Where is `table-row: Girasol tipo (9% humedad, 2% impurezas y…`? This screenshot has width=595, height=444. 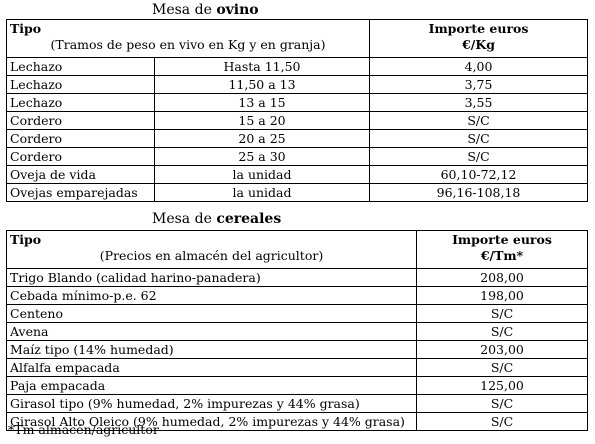 table-row: Girasol tipo (9% humedad, 2% impurezas y… is located at coordinates (297, 403).